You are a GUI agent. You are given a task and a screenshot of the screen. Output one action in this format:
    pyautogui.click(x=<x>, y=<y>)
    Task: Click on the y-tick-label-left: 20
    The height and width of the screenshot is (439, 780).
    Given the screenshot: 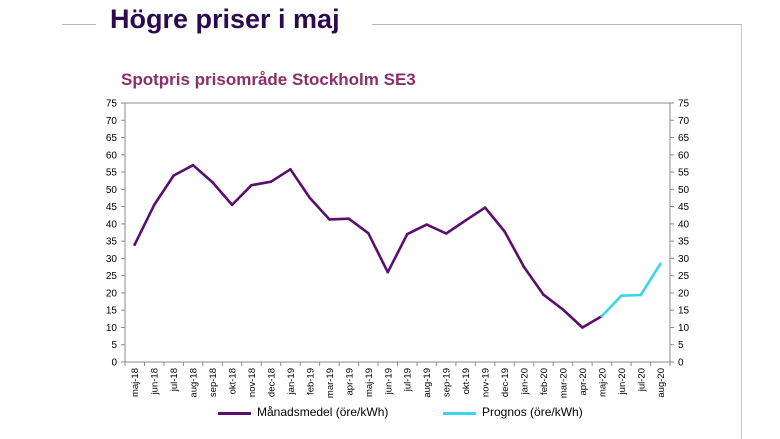 What is the action you would take?
    pyautogui.click(x=112, y=293)
    